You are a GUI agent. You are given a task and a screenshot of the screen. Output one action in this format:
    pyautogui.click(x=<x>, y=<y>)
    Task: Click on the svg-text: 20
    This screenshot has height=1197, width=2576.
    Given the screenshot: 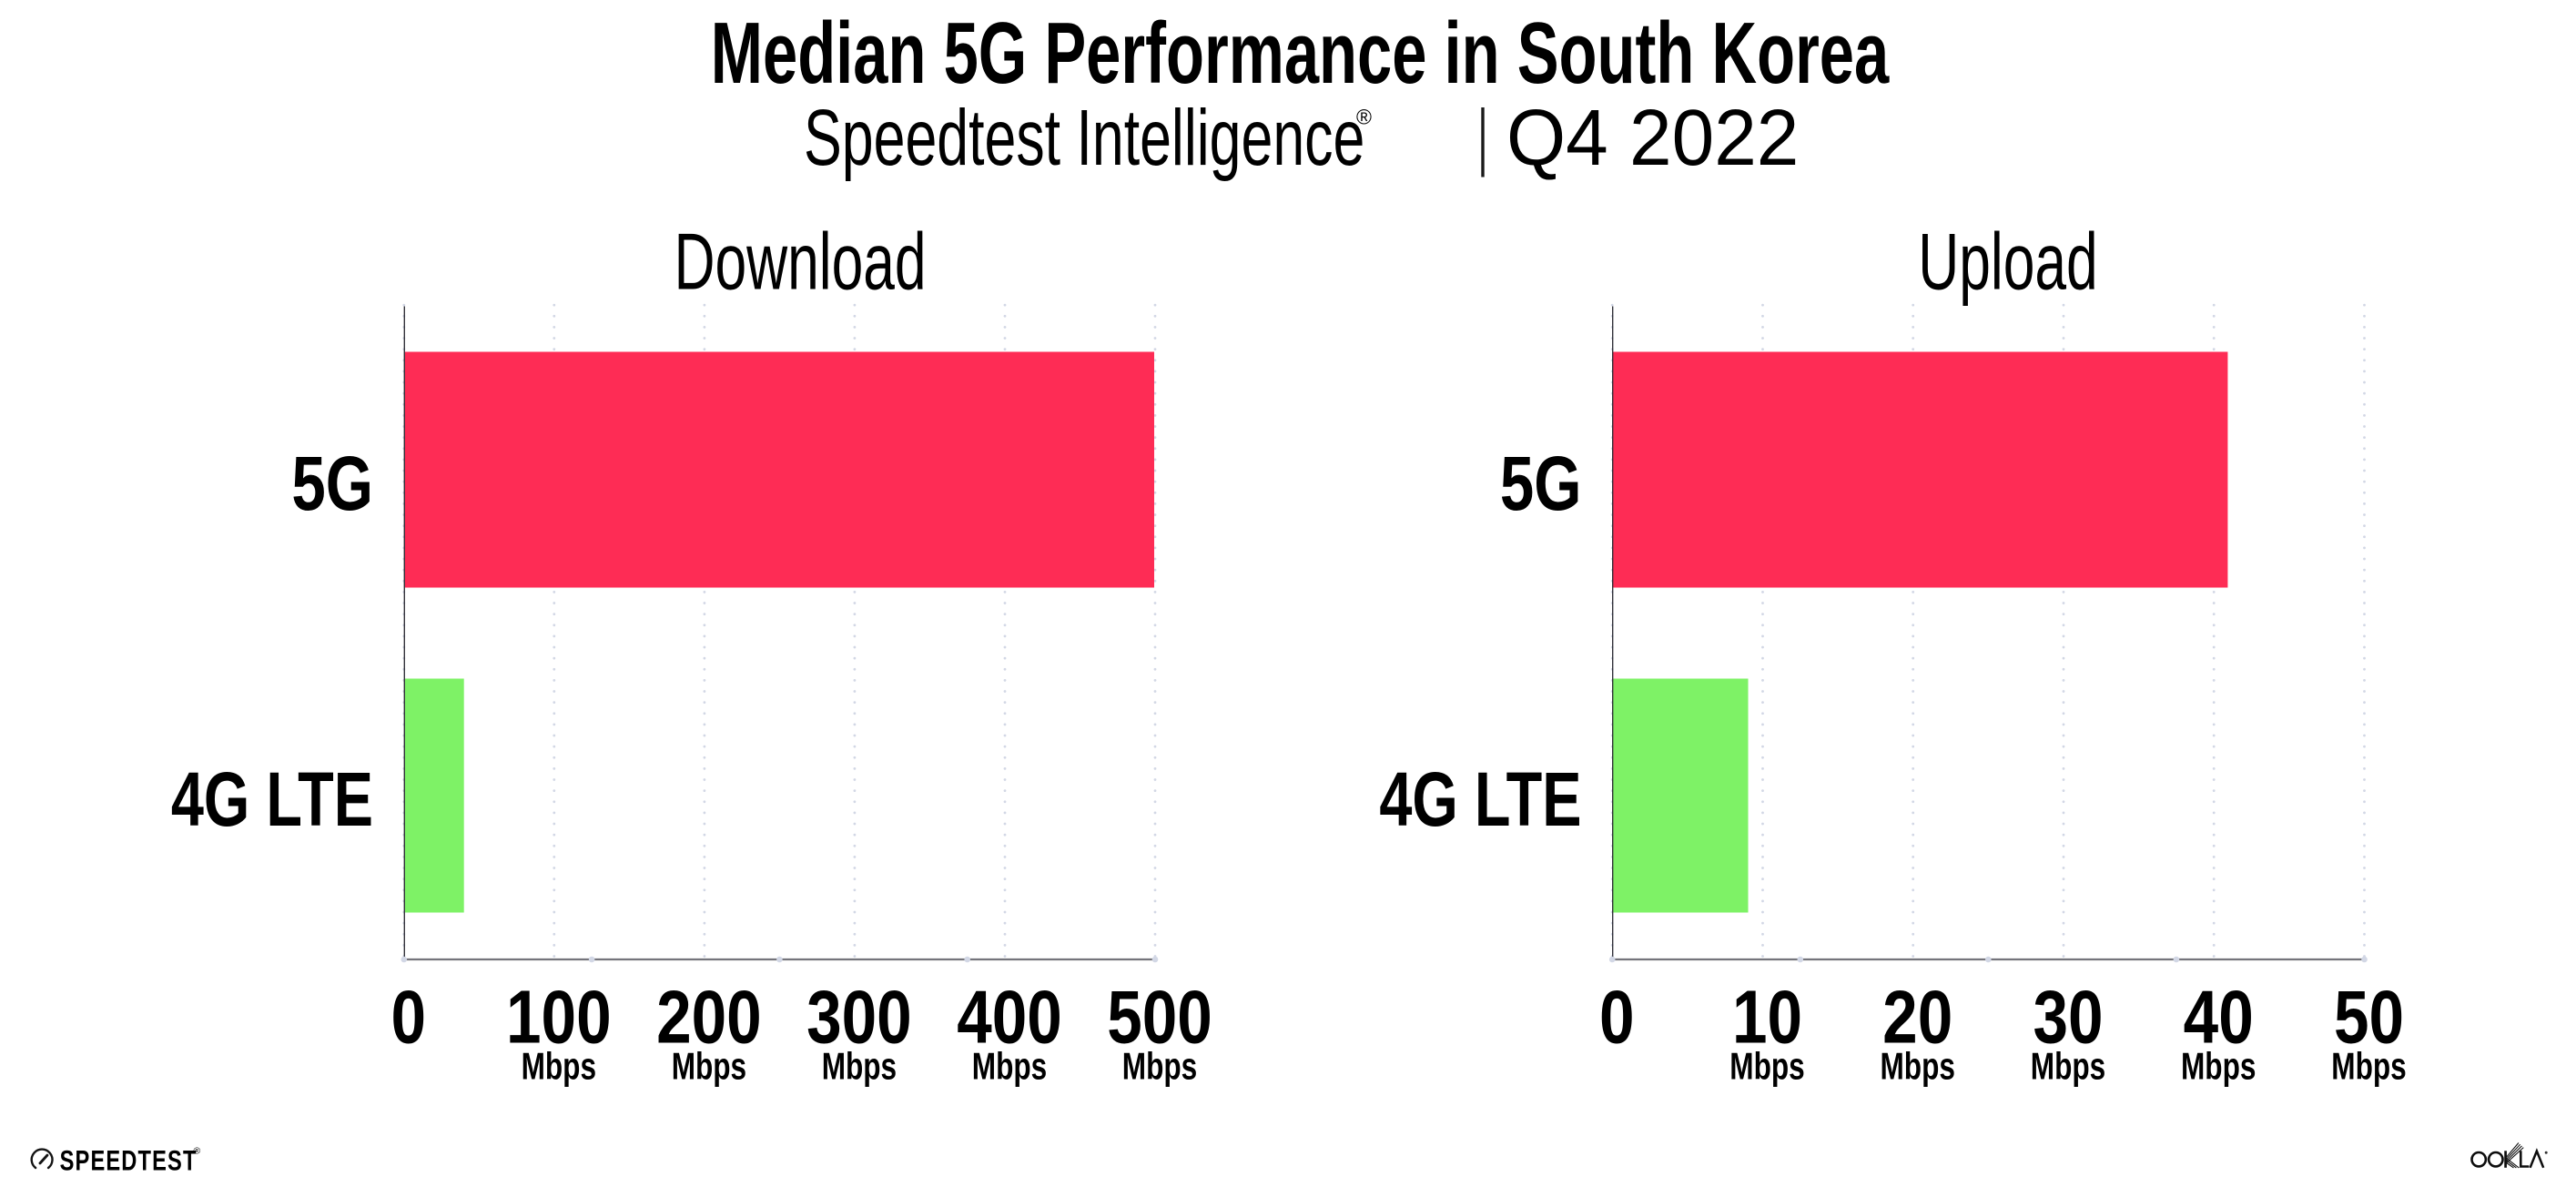 What is the action you would take?
    pyautogui.click(x=1917, y=1018)
    